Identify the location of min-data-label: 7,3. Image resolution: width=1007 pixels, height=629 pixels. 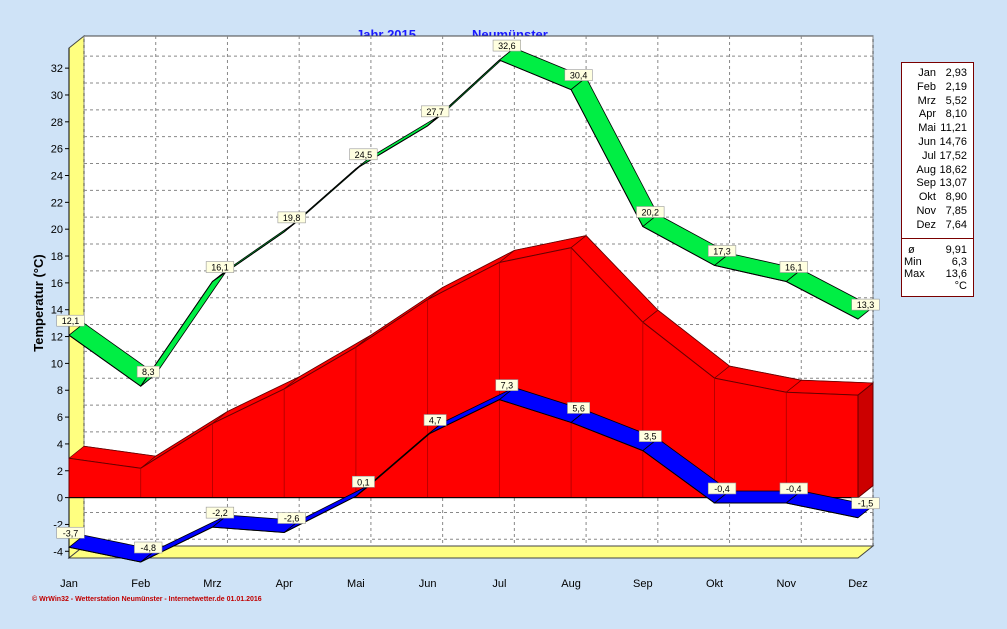
(507, 386).